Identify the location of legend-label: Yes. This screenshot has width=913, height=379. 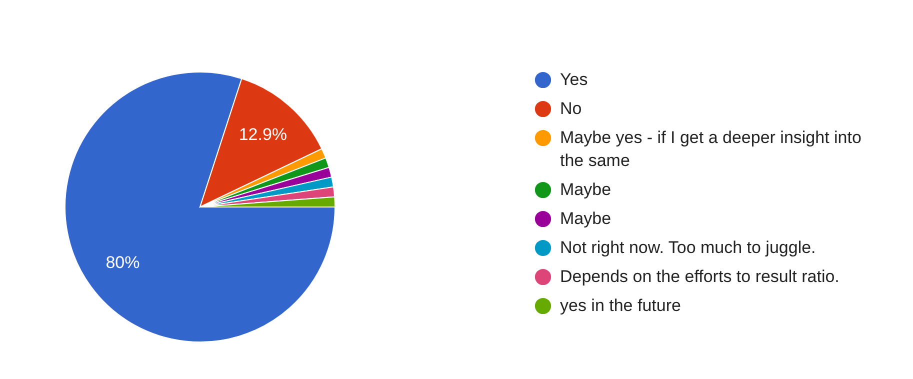
(574, 79).